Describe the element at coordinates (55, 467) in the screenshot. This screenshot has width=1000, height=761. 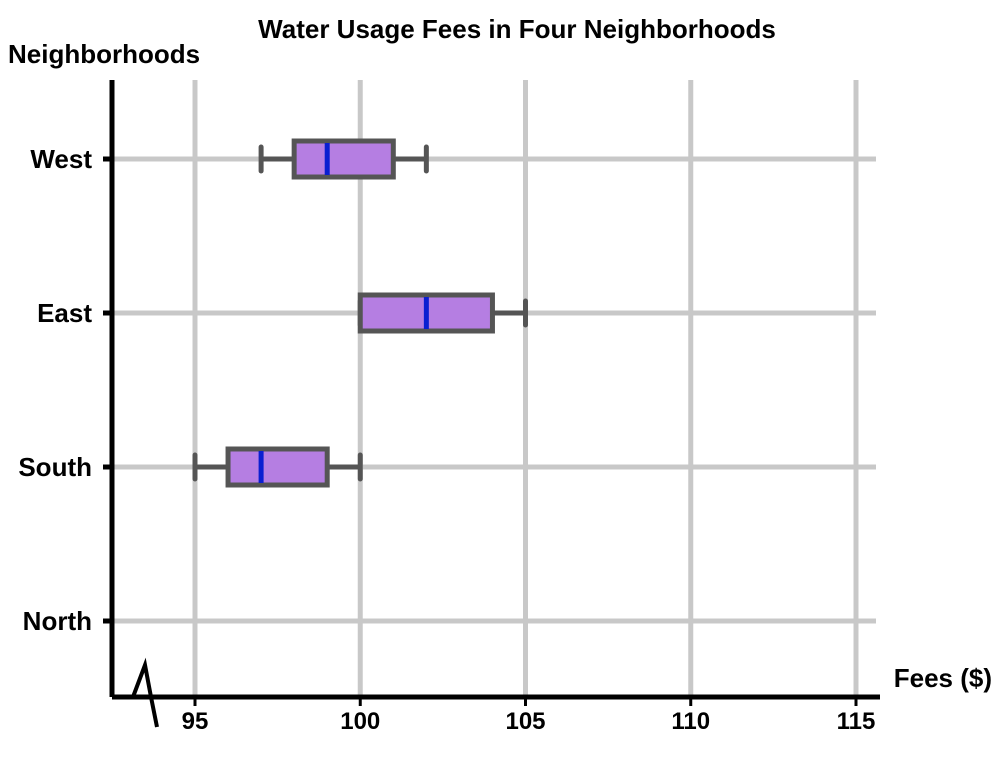
I see `y-category-label: South` at that location.